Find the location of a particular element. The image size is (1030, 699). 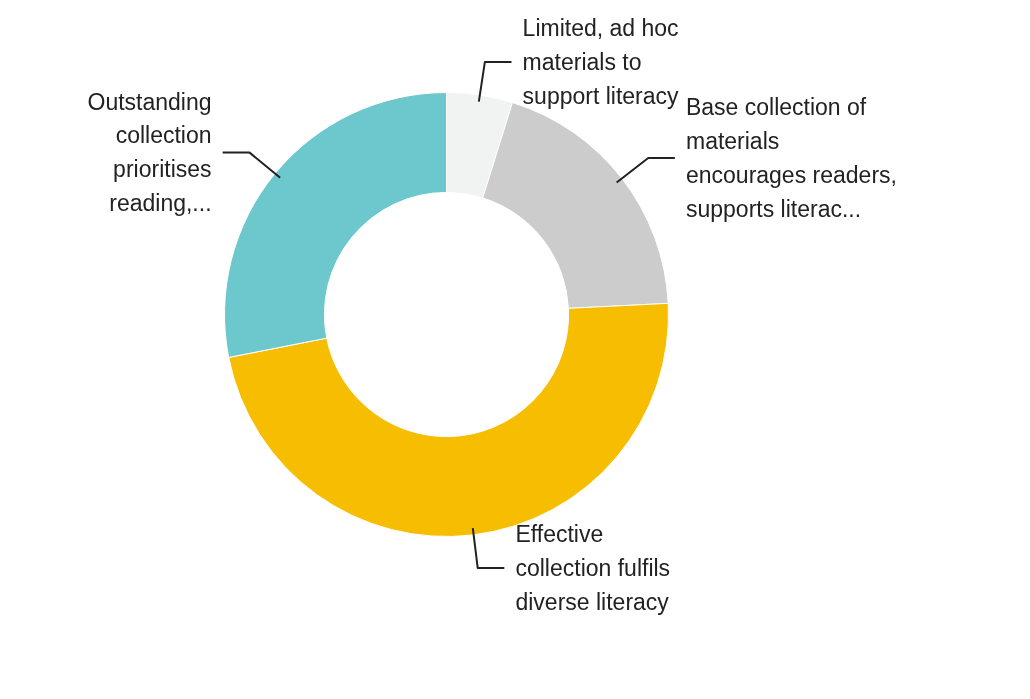

slice-label: Effective collection fulfils diverse literacy is located at coordinates (593, 568).